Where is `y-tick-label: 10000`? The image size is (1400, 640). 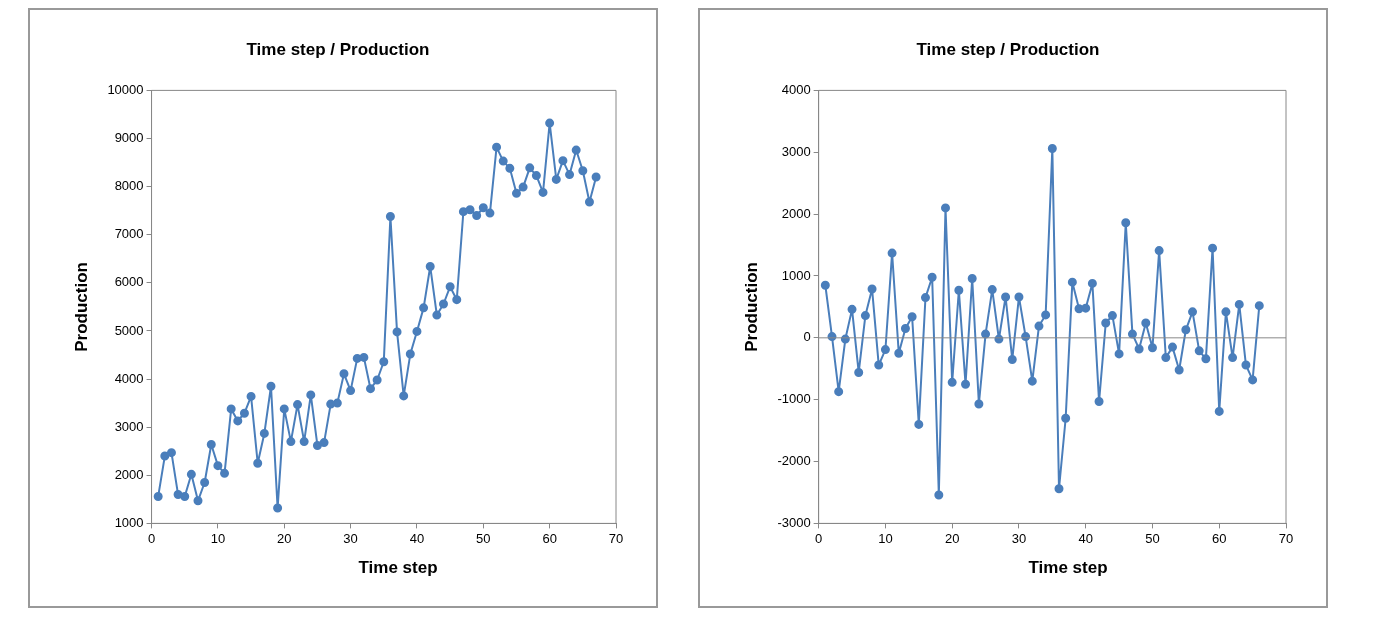
y-tick-label: 10000 is located at coordinates (125, 89).